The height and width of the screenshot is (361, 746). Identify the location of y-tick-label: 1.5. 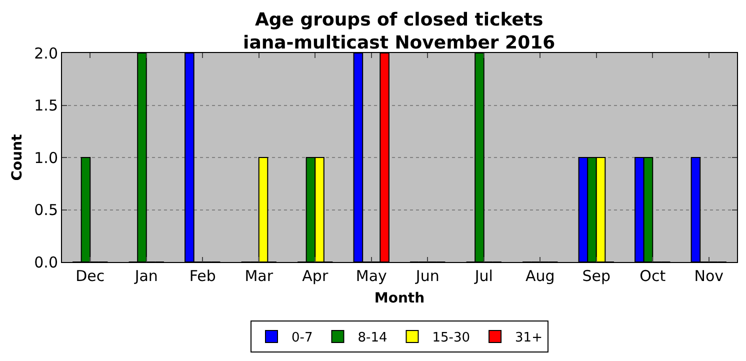
(46, 105).